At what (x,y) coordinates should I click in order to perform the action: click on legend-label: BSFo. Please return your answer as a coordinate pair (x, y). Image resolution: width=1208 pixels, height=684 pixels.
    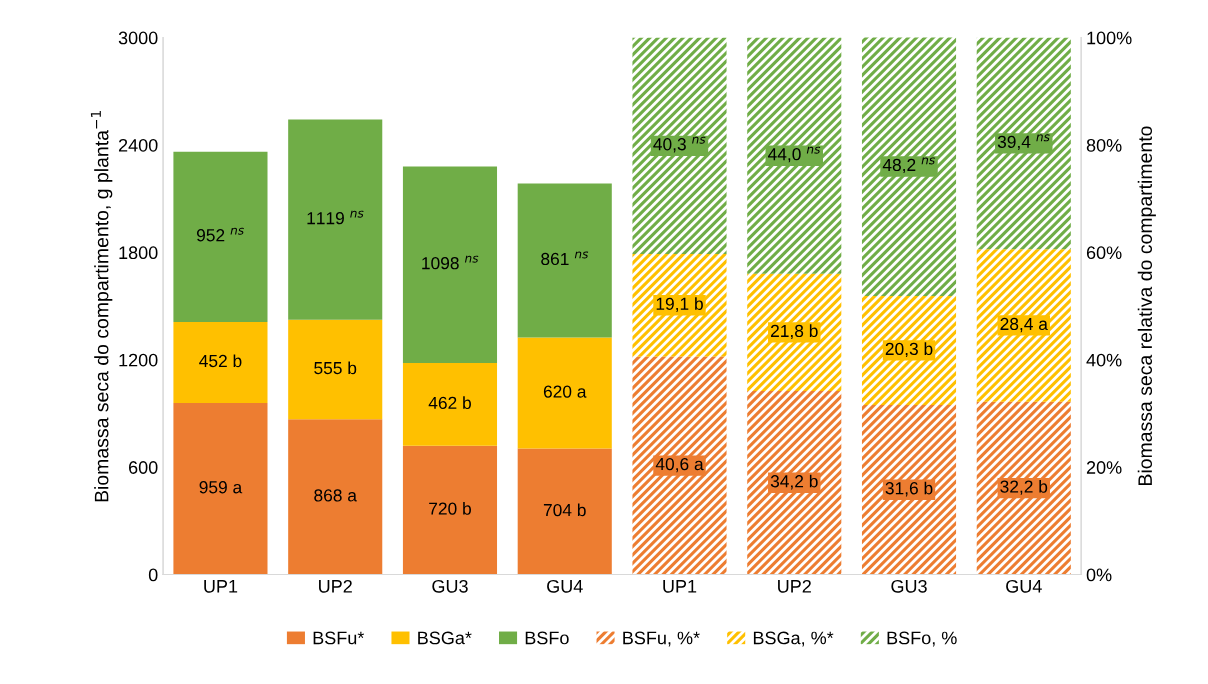
    Looking at the image, I should click on (547, 638).